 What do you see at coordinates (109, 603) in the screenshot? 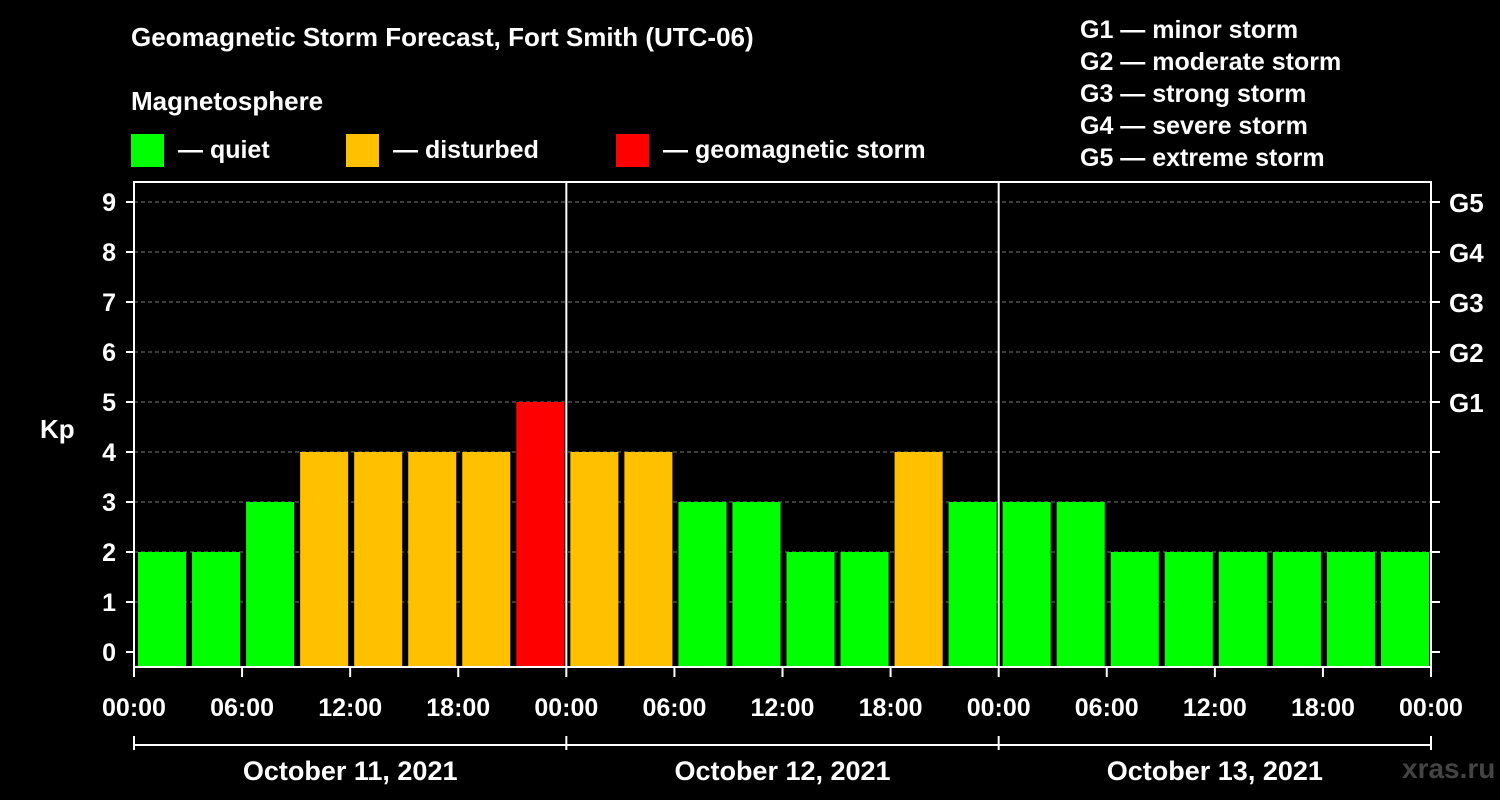
I see `y-tick-label-1: 1` at bounding box center [109, 603].